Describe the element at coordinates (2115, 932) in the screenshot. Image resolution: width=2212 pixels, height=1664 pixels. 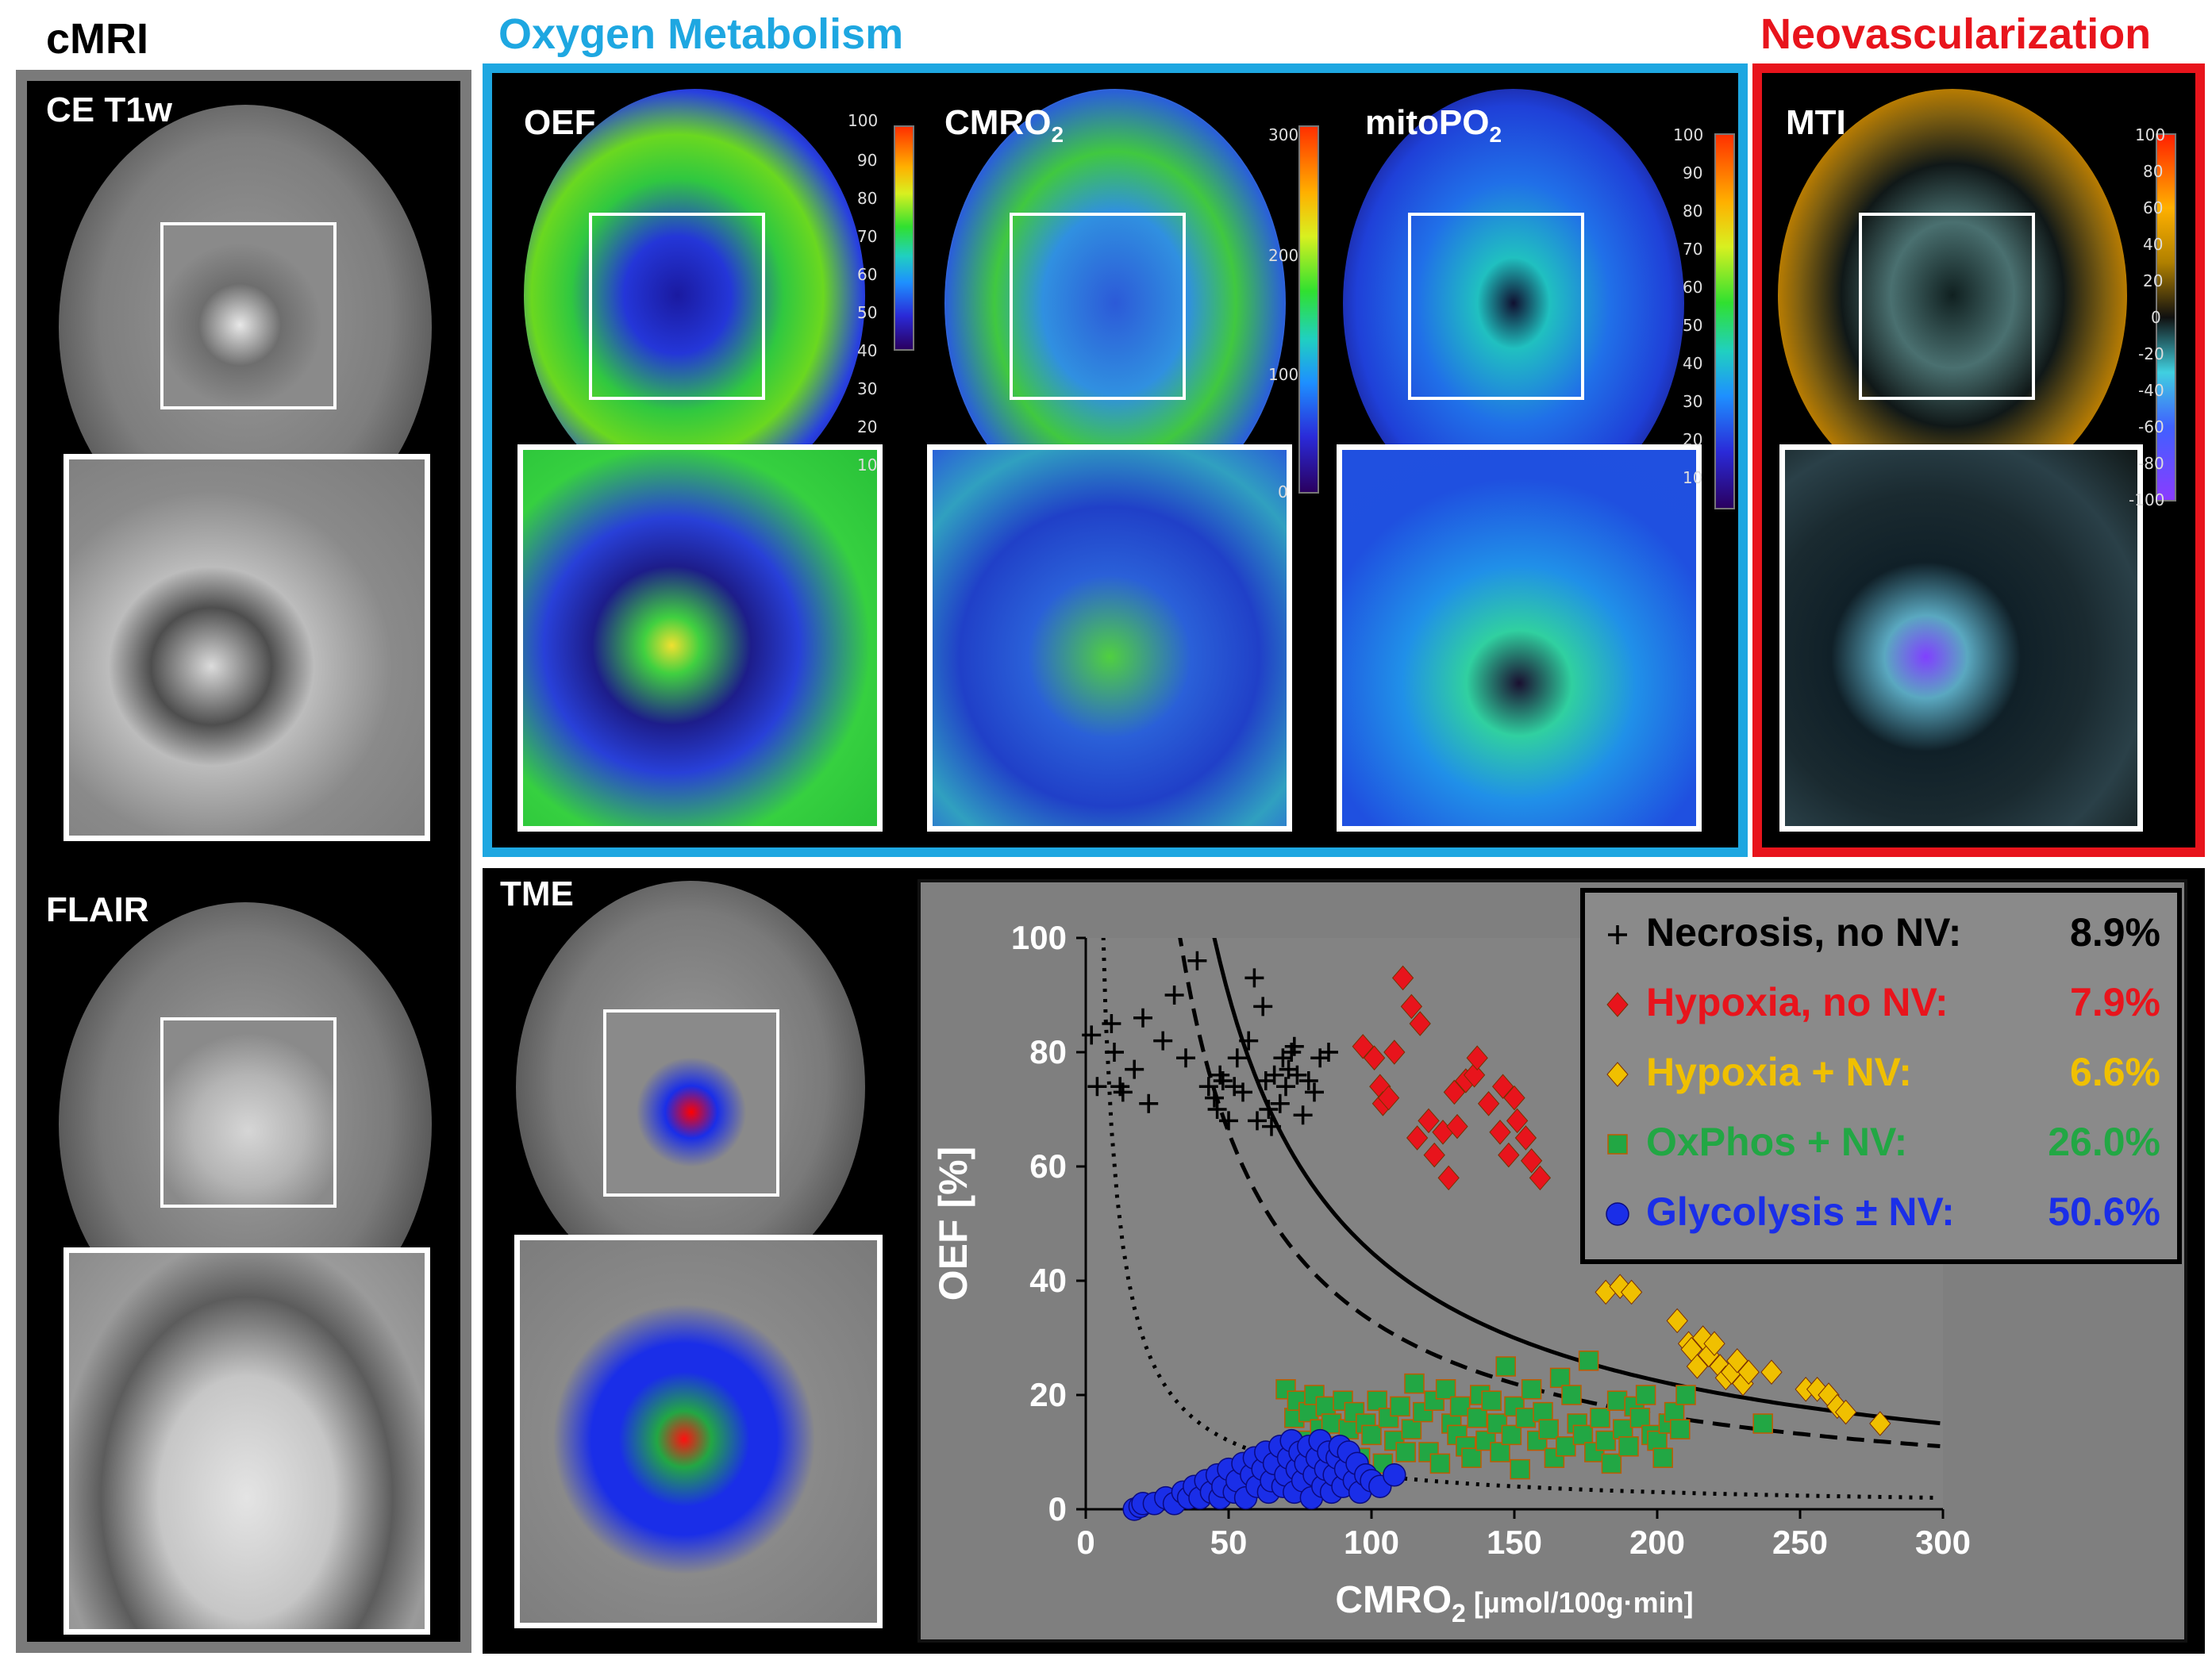
I see `legend-pct-necrosis: 8.9%` at that location.